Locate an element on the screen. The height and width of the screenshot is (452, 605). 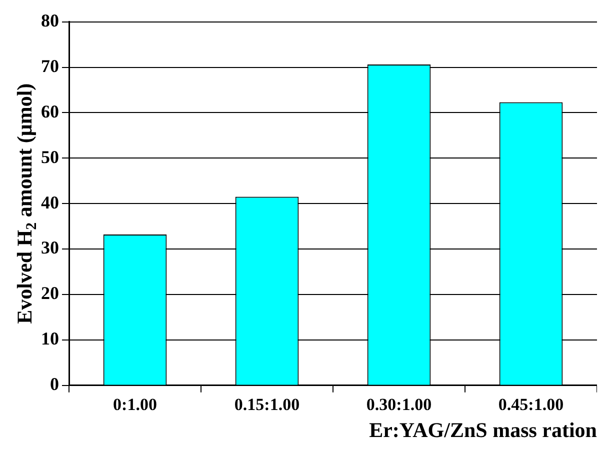
y-tick-label: 80 is located at coordinates (50, 20).